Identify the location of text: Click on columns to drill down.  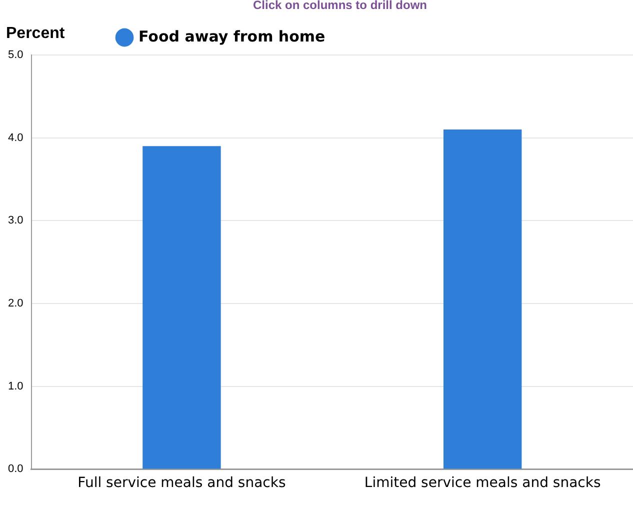
(340, 6).